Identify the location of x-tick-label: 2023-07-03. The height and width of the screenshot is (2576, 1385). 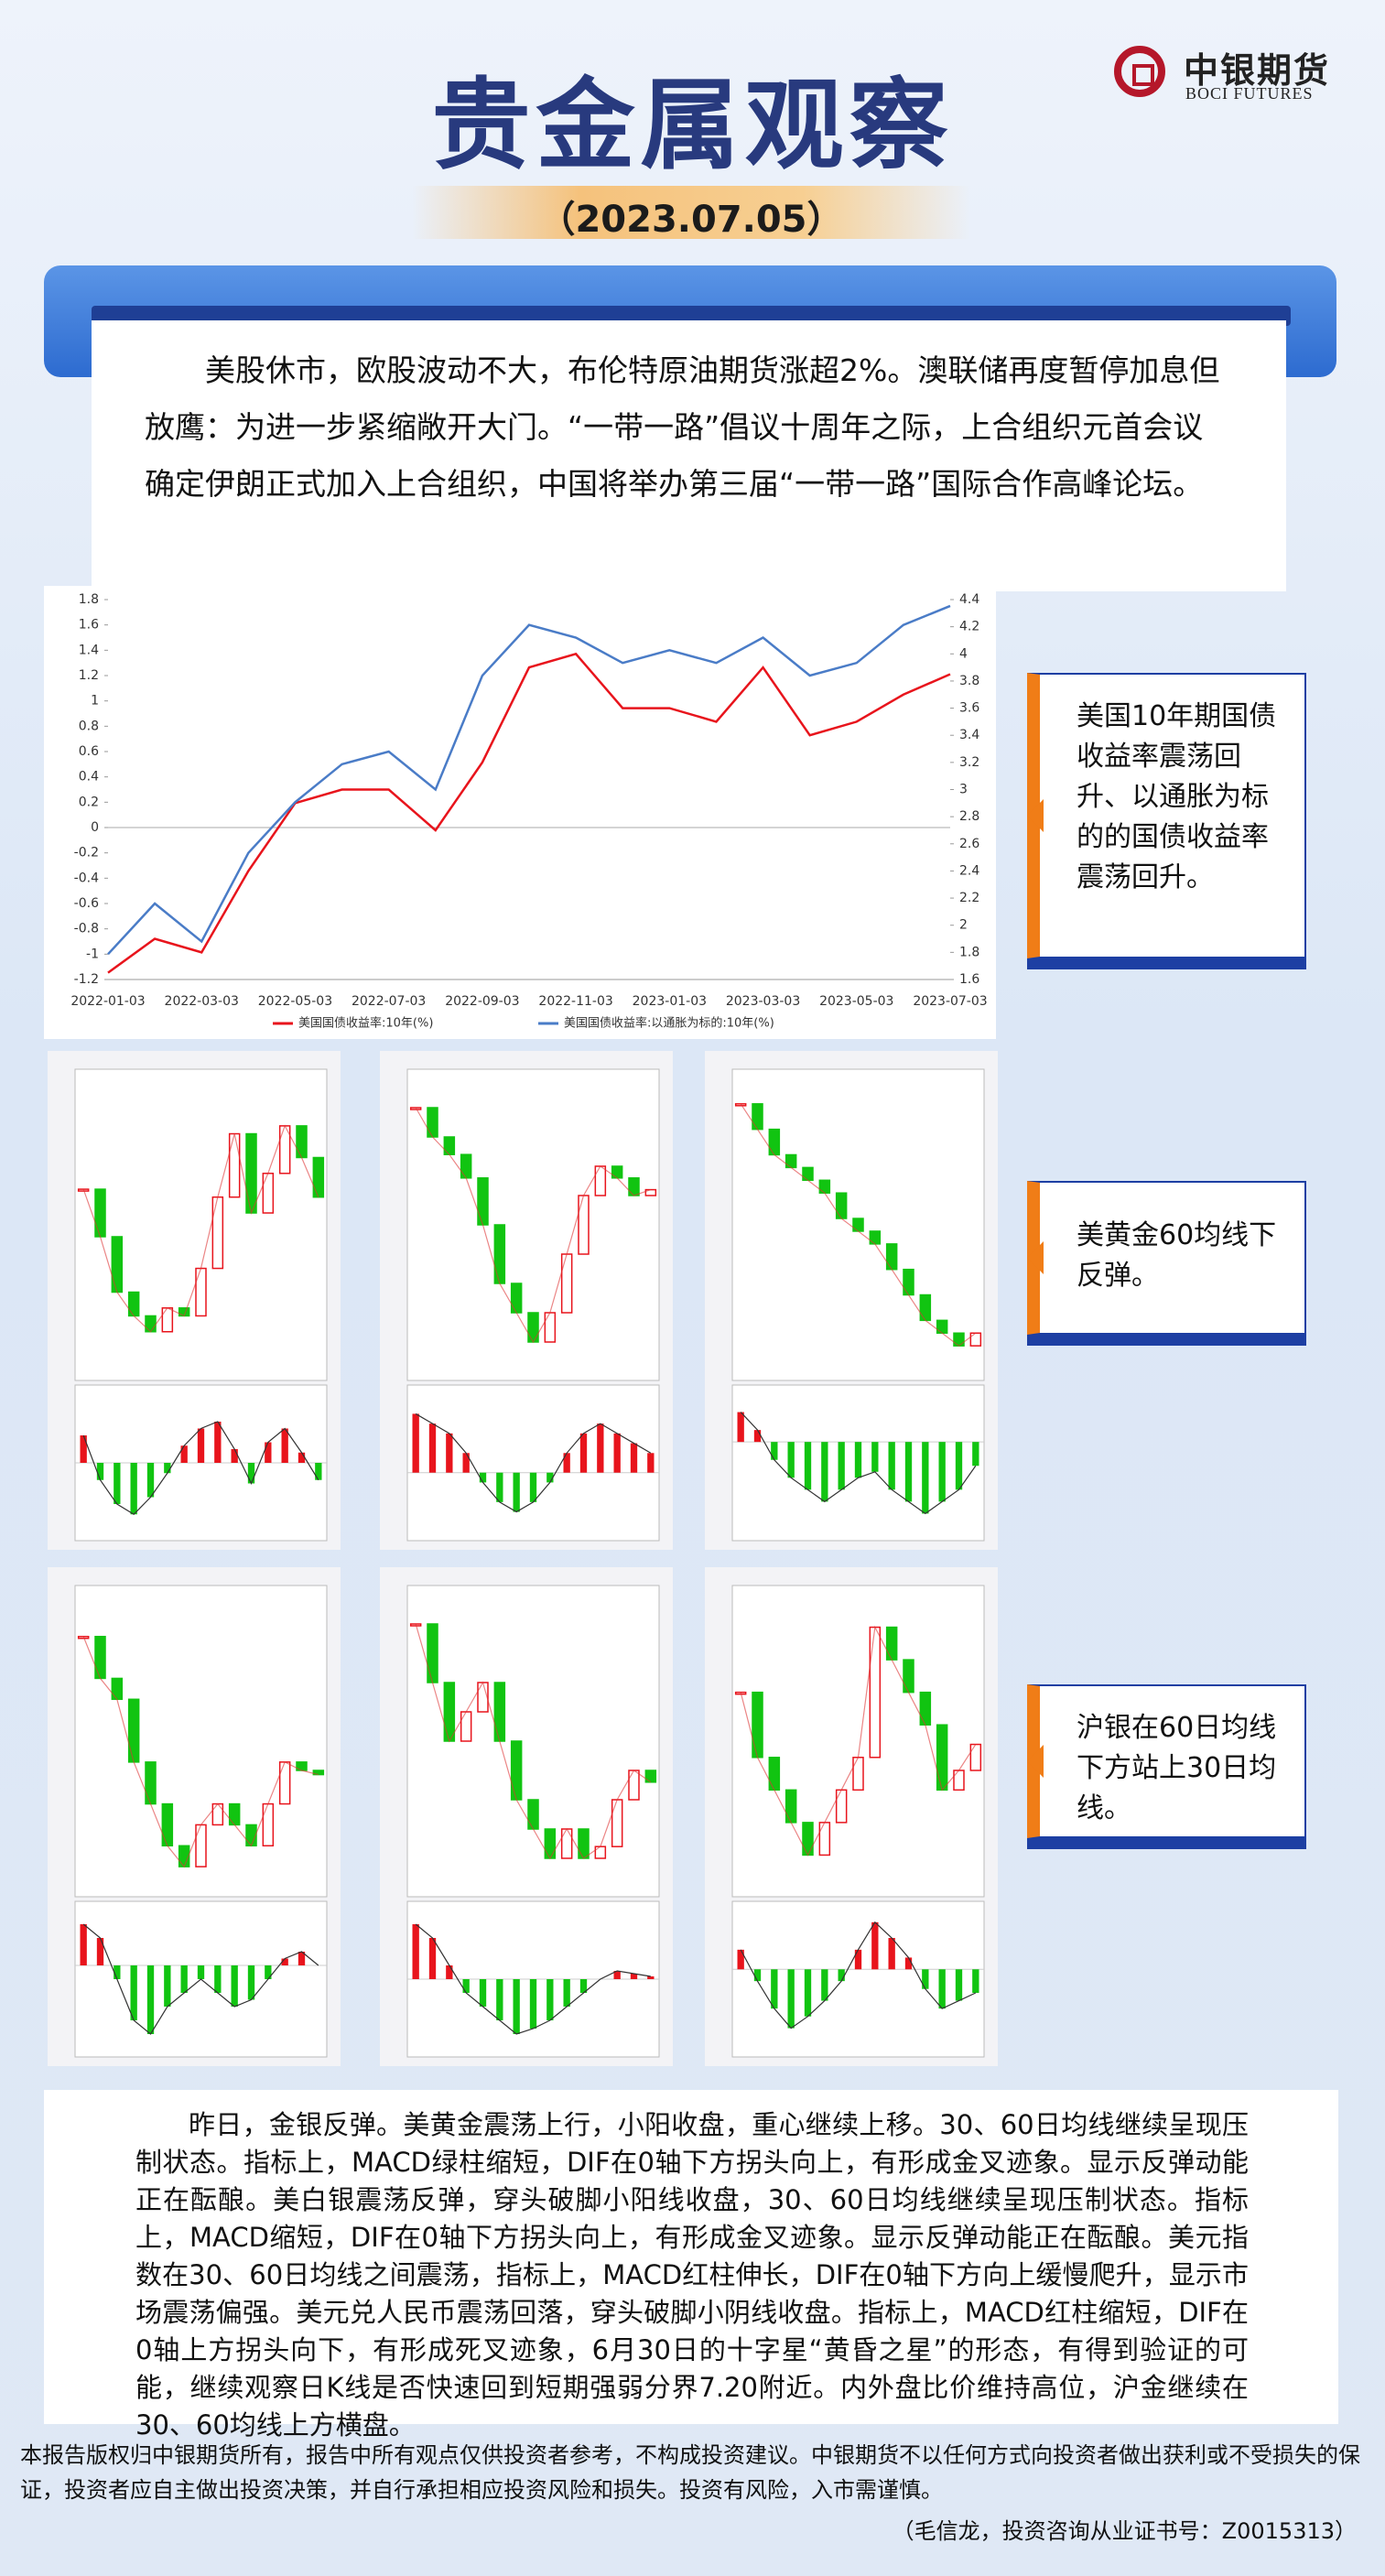
(950, 1002).